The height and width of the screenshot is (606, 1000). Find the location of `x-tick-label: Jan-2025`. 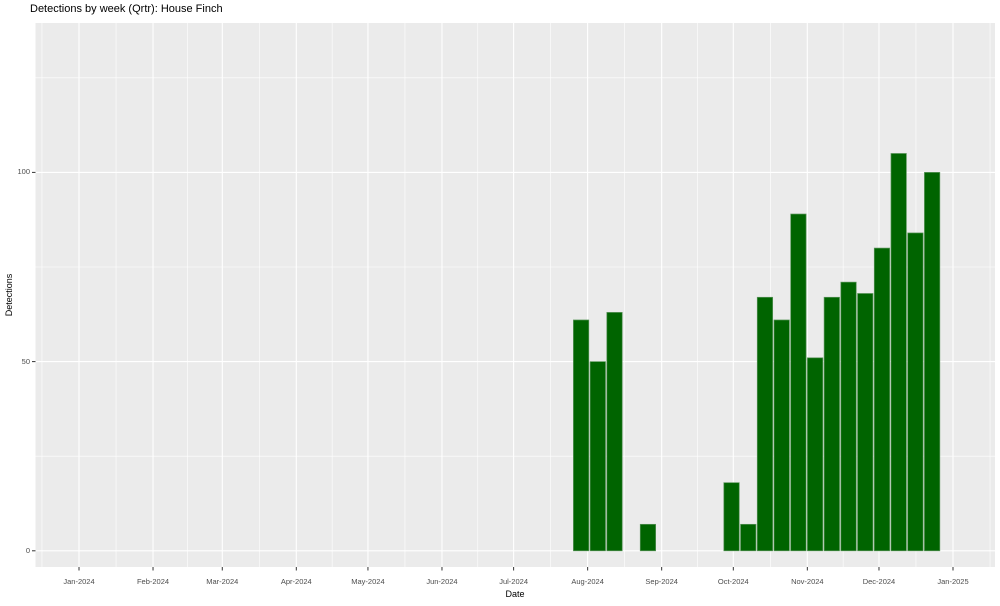

x-tick-label: Jan-2025 is located at coordinates (953, 581).